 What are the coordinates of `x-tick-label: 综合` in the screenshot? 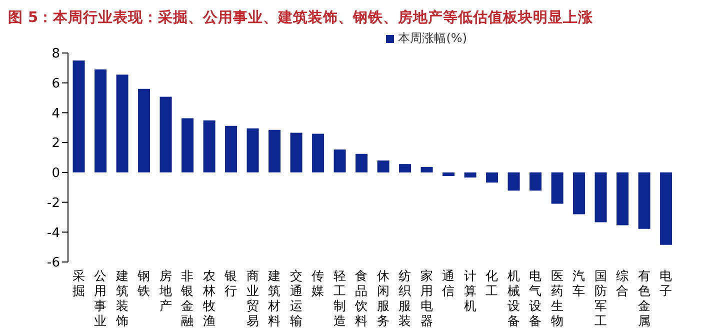 It's located at (623, 283).